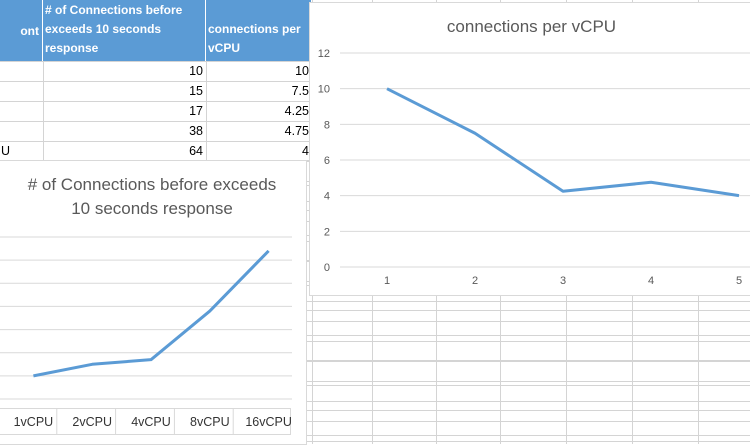 This screenshot has height=445, width=750. What do you see at coordinates (387, 281) in the screenshot?
I see `x-tick-label: 1` at bounding box center [387, 281].